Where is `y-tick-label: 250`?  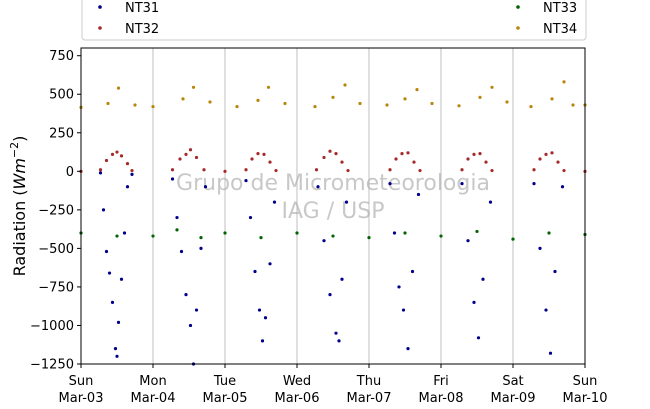 y-tick-label: 250 is located at coordinates (61, 133).